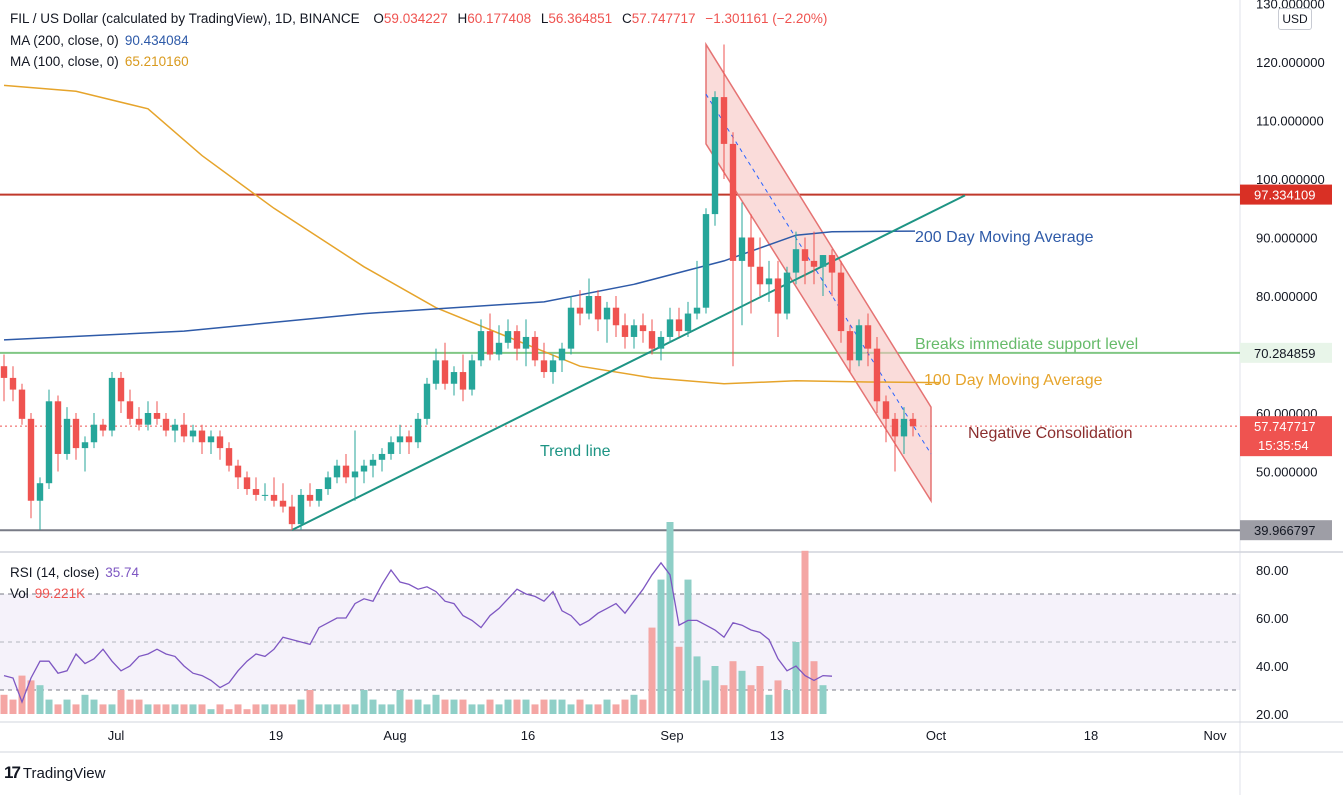 The image size is (1343, 795). Describe the element at coordinates (418, 632) in the screenshot. I see `rsi-line` at that location.